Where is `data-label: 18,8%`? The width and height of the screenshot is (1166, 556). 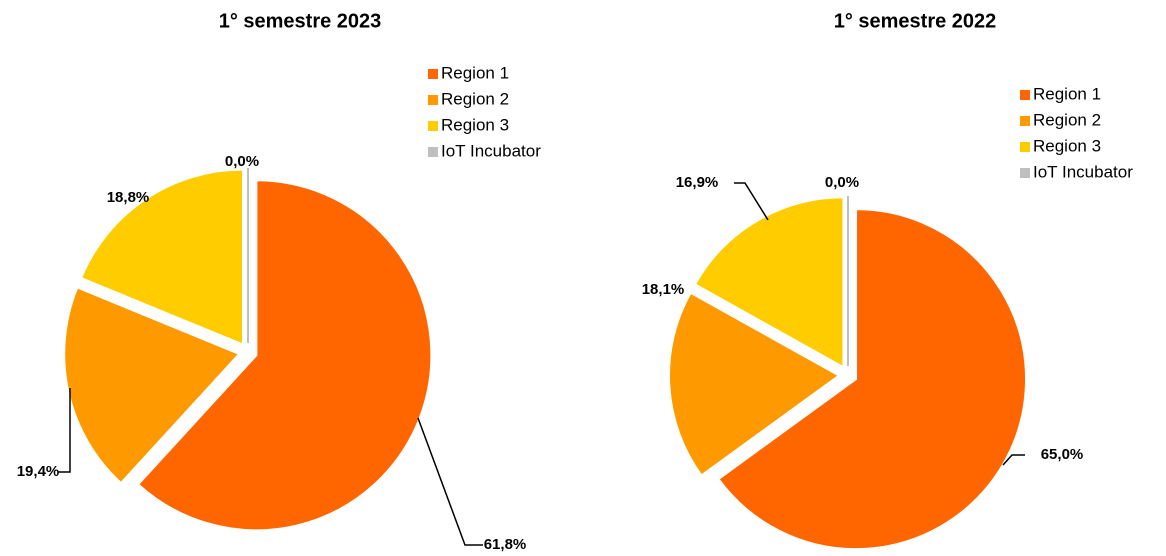
data-label: 18,8% is located at coordinates (128, 197).